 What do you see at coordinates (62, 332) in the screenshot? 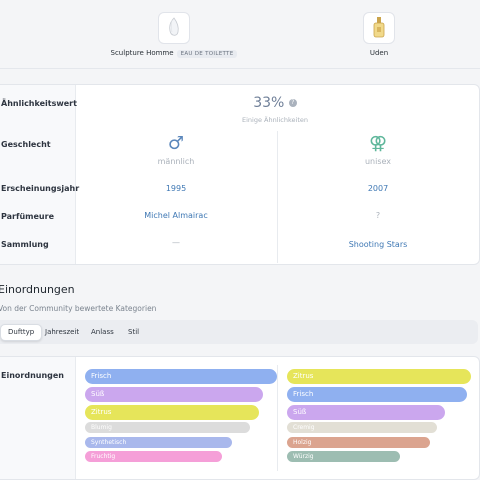
I see `tab-jahreszeit: Jahreszeit` at bounding box center [62, 332].